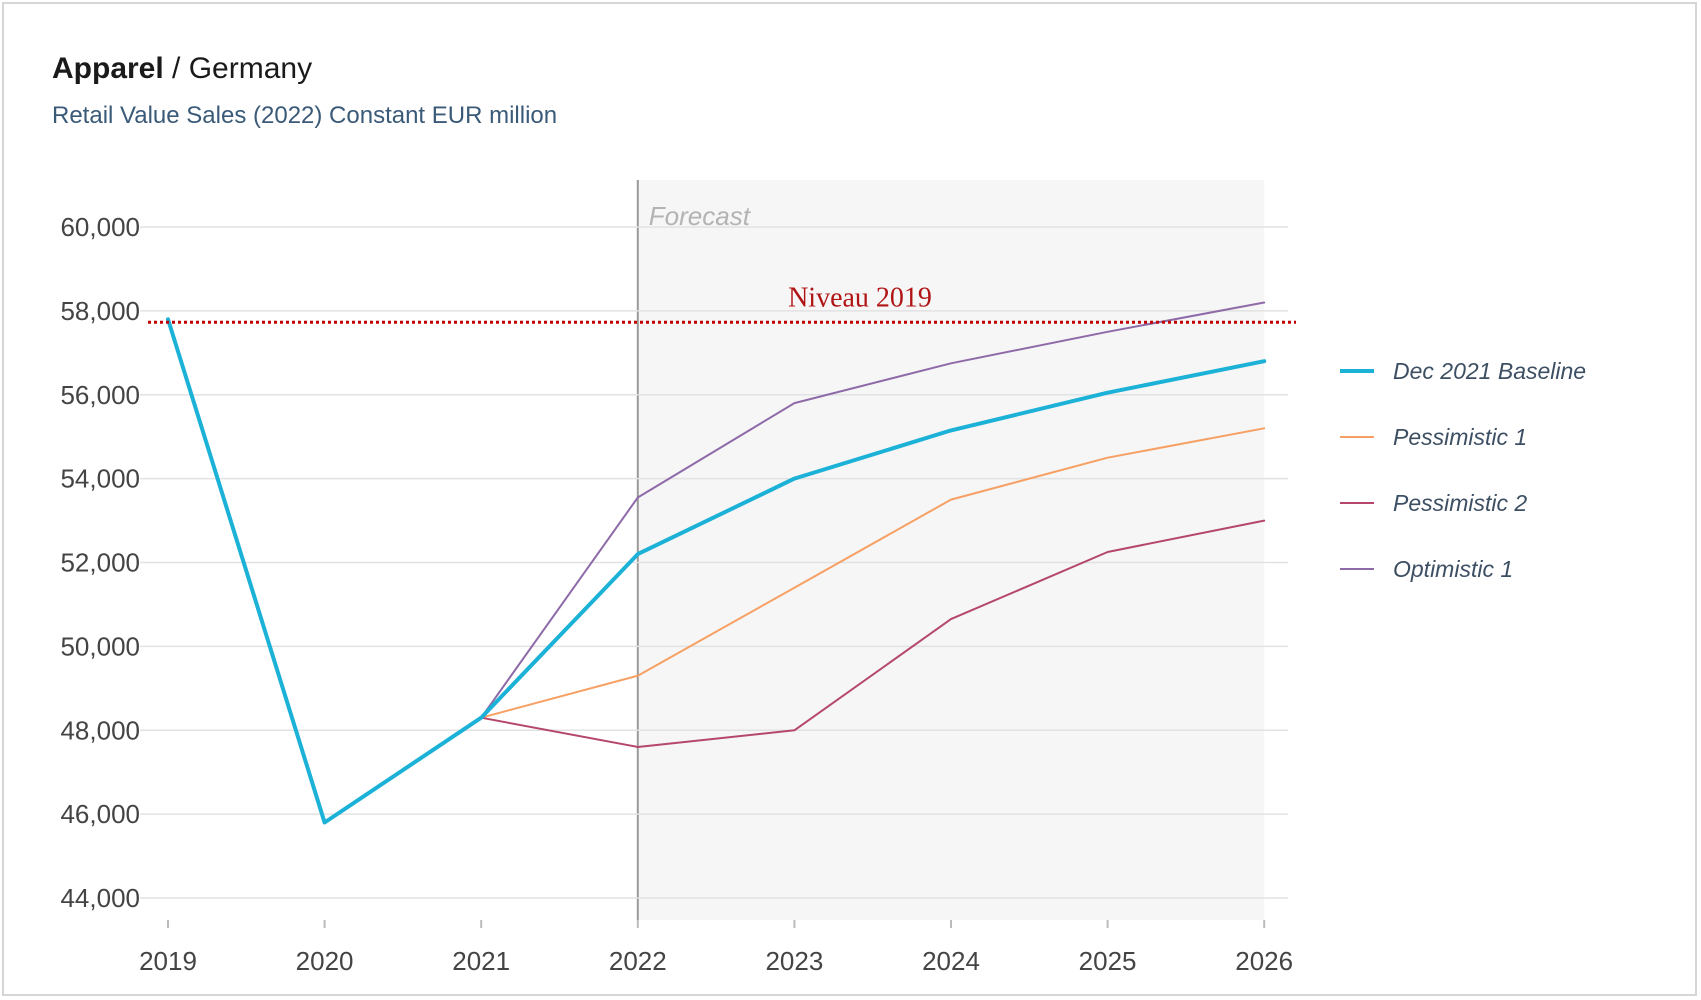 This screenshot has width=1701, height=1000. I want to click on y-tick-label: 50,000, so click(100, 646).